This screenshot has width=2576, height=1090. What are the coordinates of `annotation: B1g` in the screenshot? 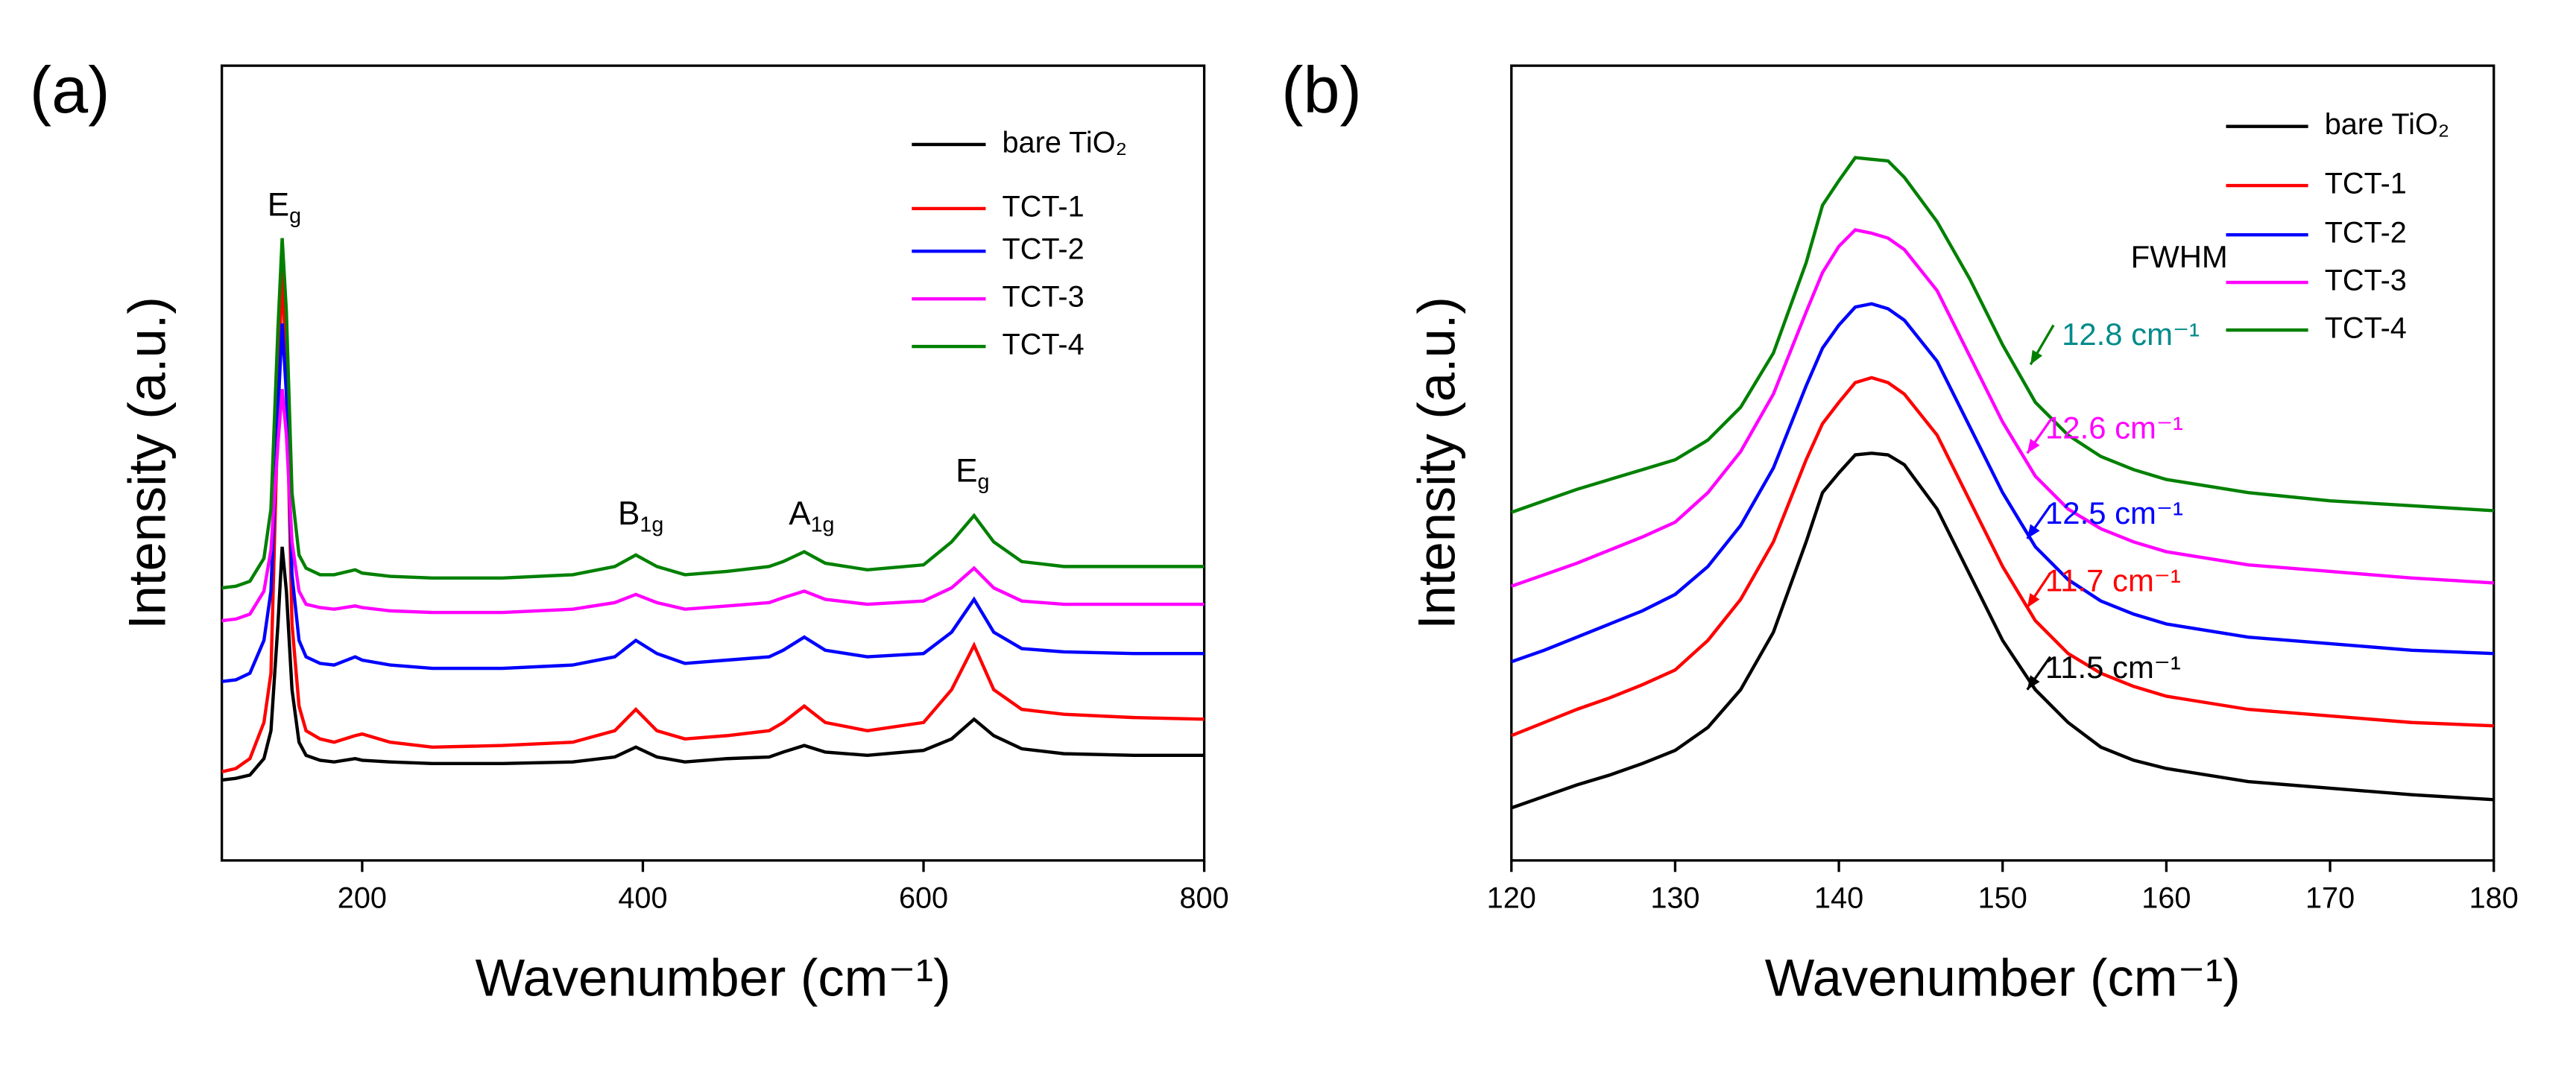 It's located at (640, 515).